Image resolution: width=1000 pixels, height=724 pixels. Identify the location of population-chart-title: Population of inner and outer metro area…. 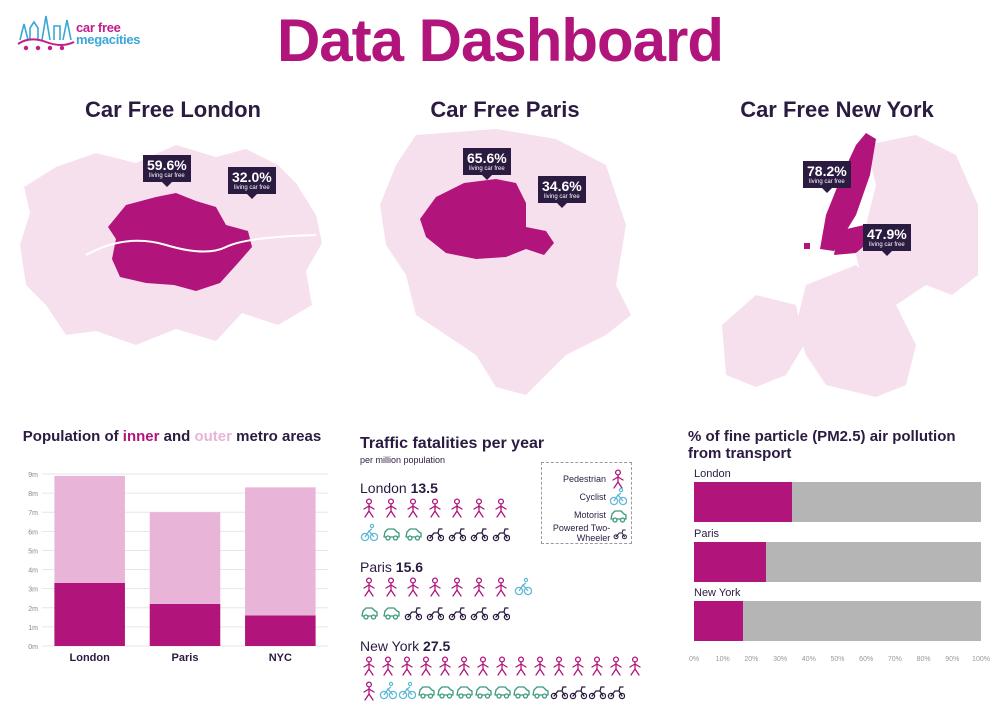
(172, 436).